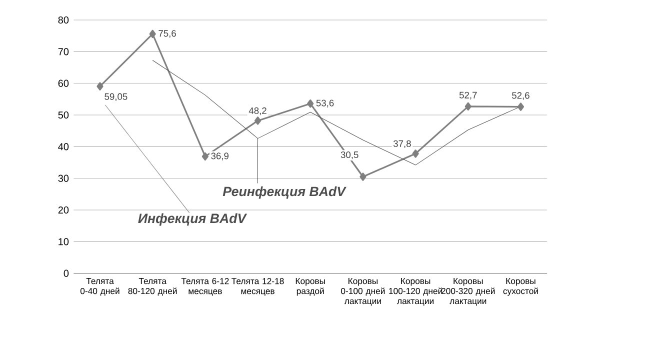 This screenshot has height=340, width=661. I want to click on x-tick-label: Телята 0-40 дней, so click(100, 287).